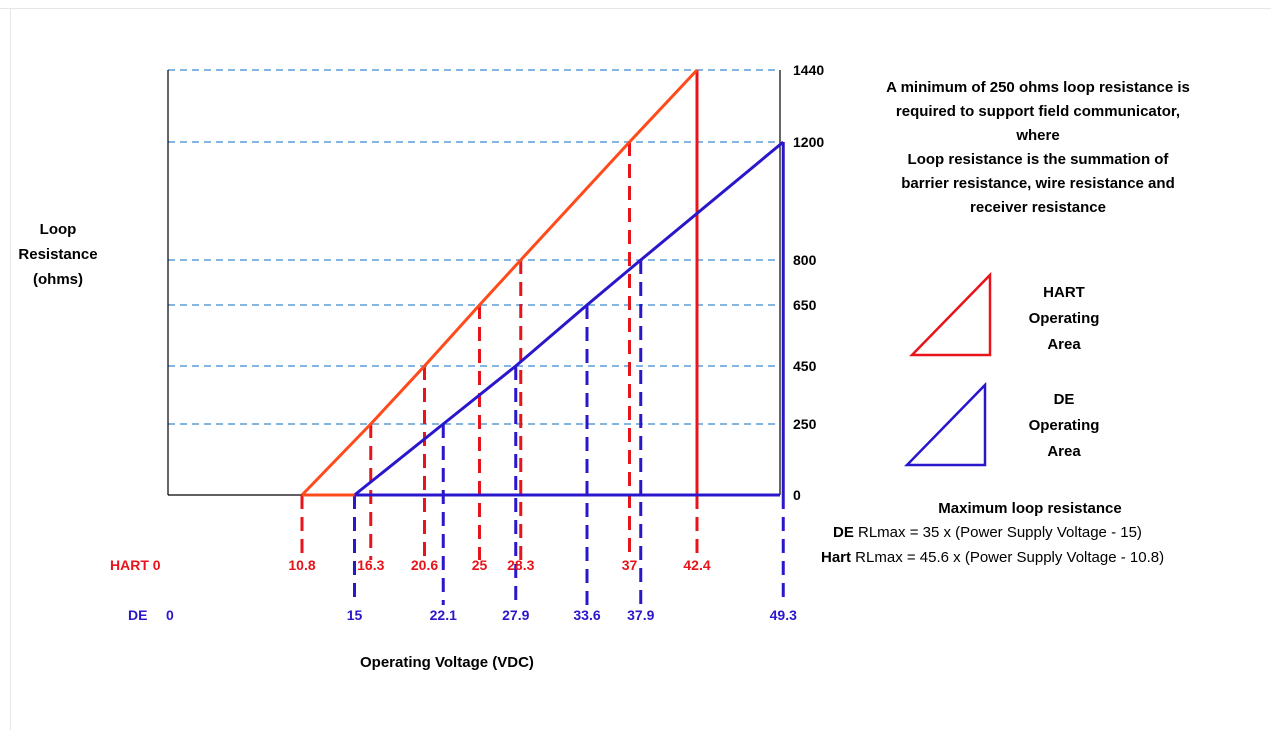 The height and width of the screenshot is (730, 1271). I want to click on note-line: barrier resistance, wire resistance and, so click(1038, 183).